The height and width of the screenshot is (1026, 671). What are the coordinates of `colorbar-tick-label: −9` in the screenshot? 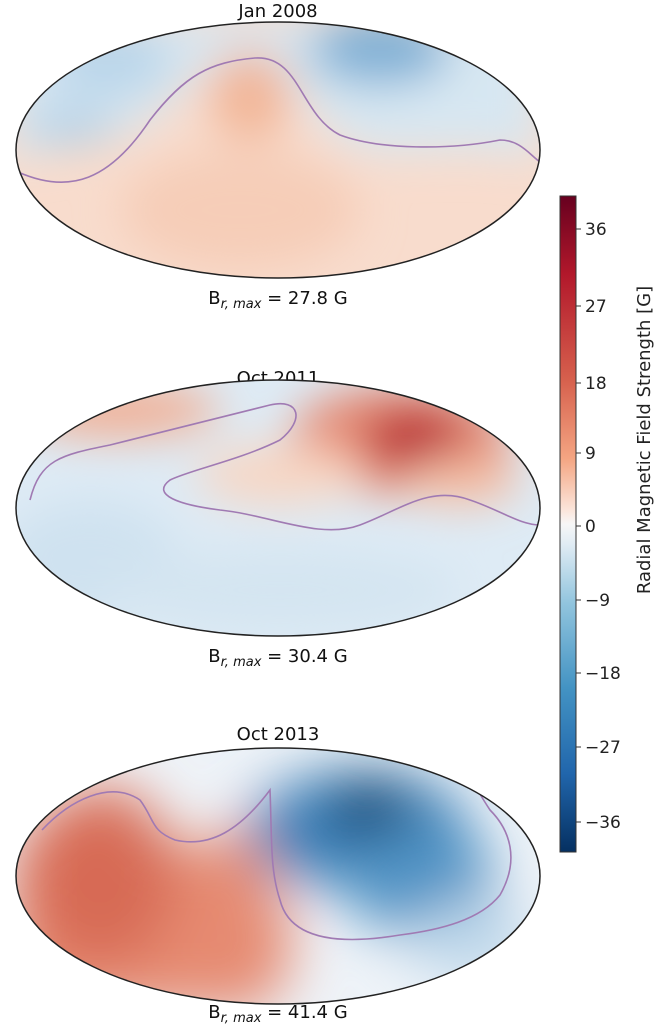 It's located at (597, 601).